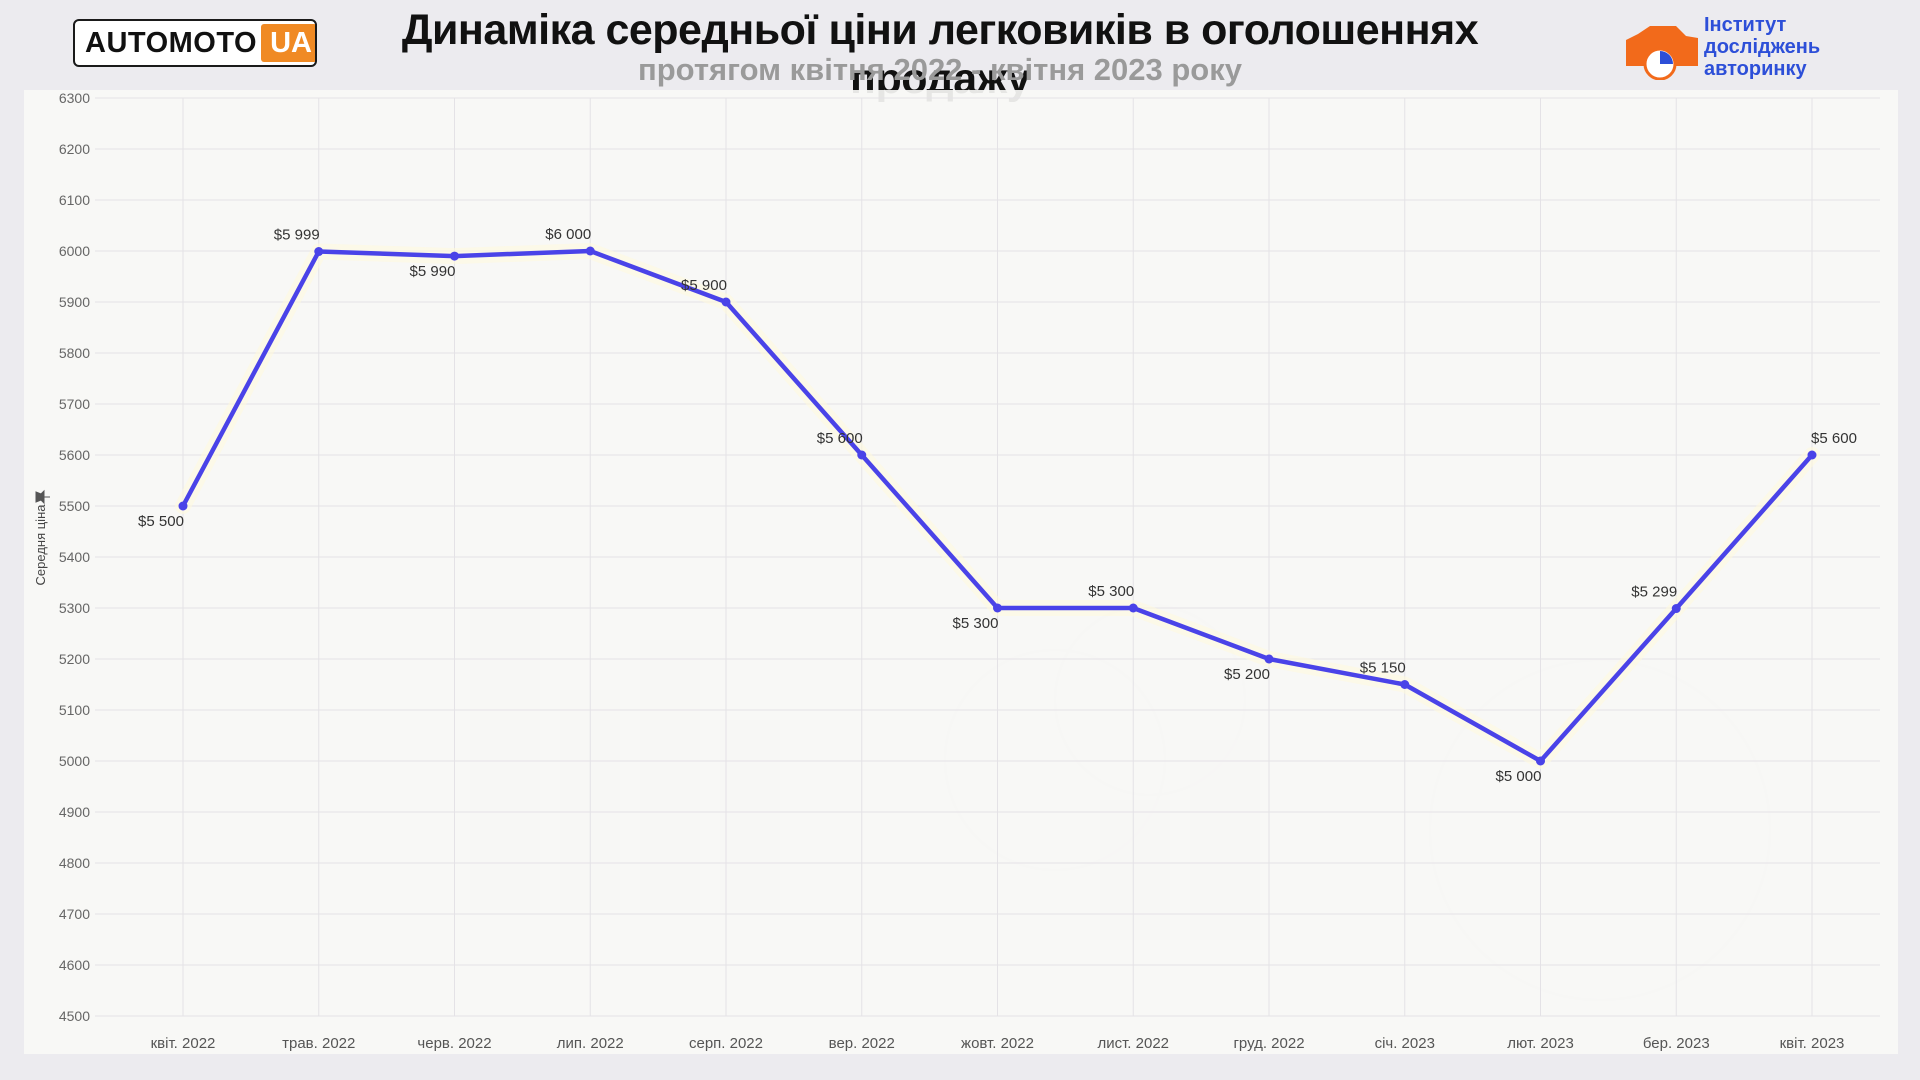  Describe the element at coordinates (1812, 1043) in the screenshot. I see `x-tick-label: квіт. 2023` at that location.